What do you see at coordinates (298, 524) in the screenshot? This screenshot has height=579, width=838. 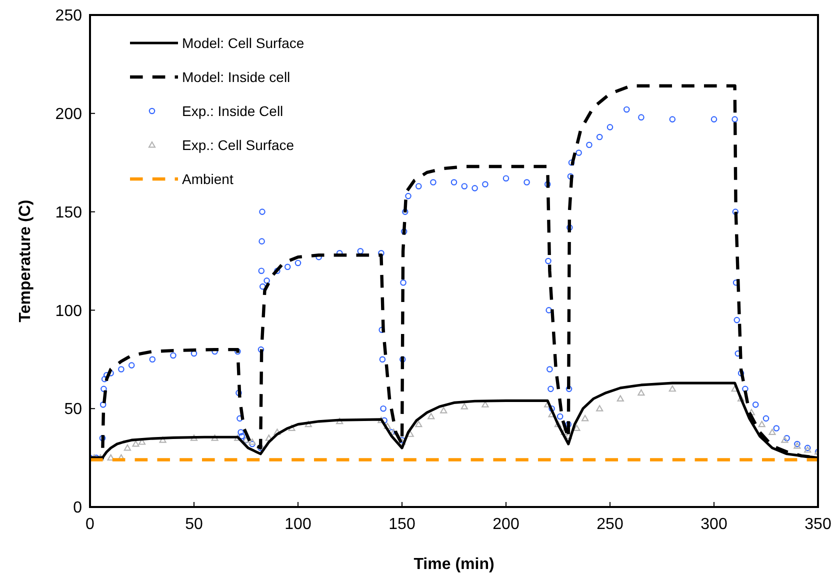 I see `x-tick-label: 100` at bounding box center [298, 524].